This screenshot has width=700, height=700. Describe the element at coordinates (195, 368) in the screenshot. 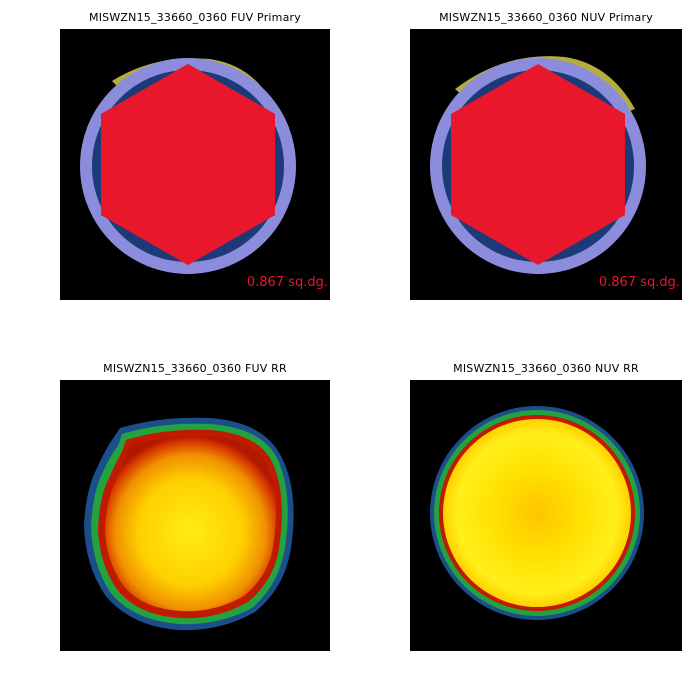

I see `panel-title-fuv-rr: MISWZN15_33660_0360 FUV RR` at that location.